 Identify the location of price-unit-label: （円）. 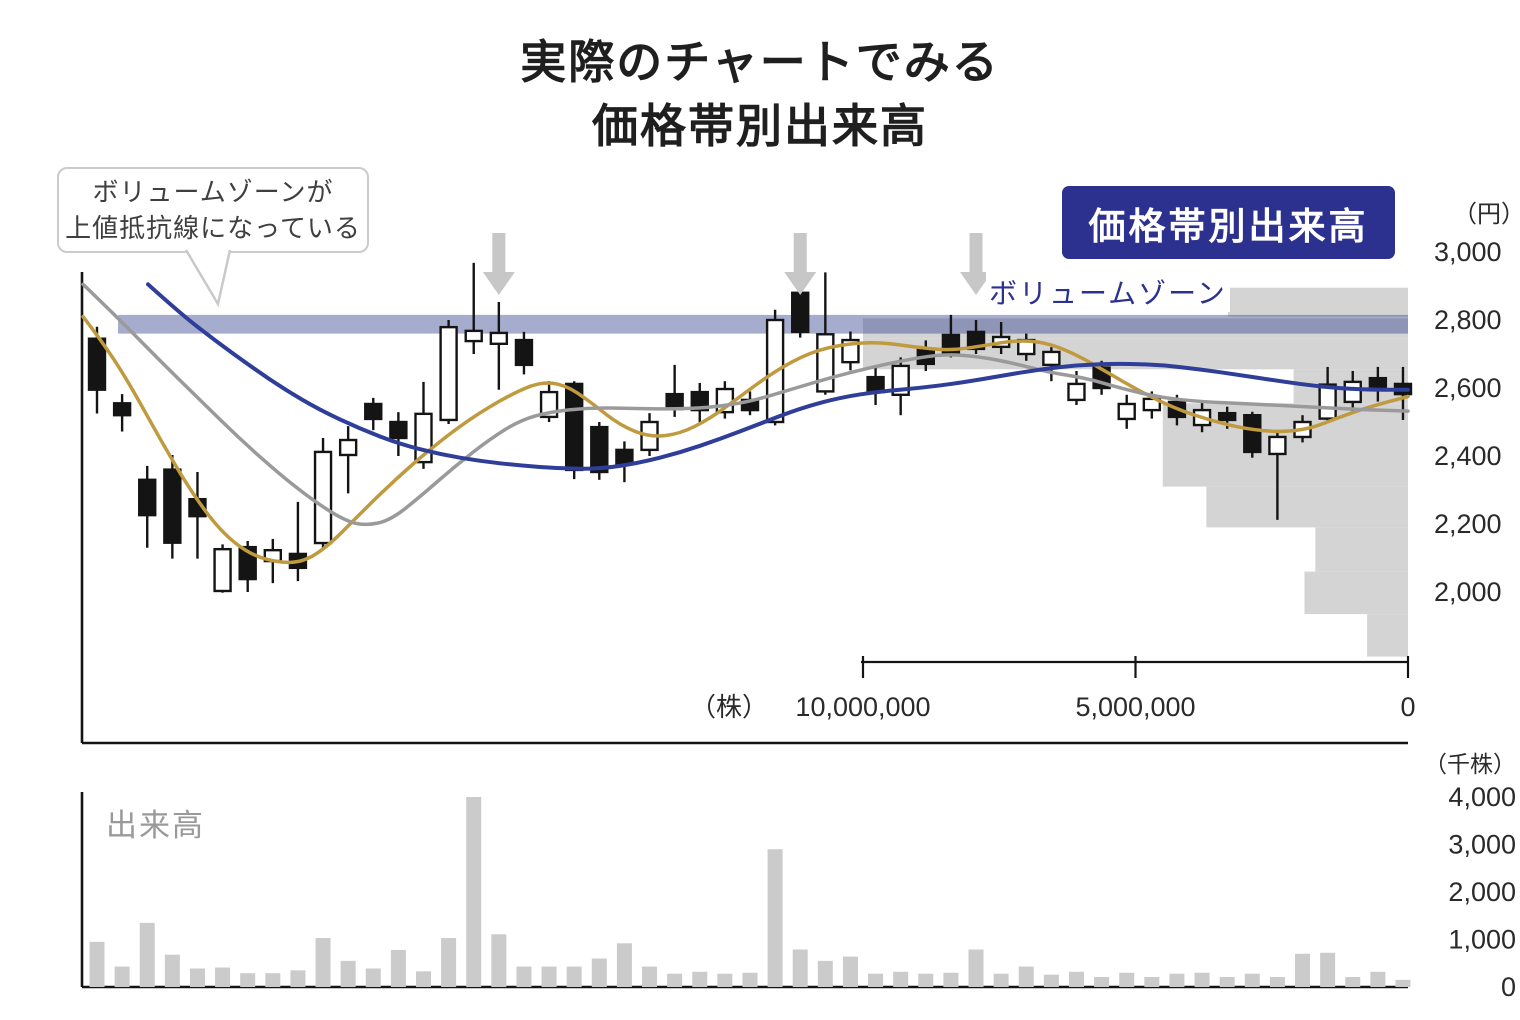
(1486, 214).